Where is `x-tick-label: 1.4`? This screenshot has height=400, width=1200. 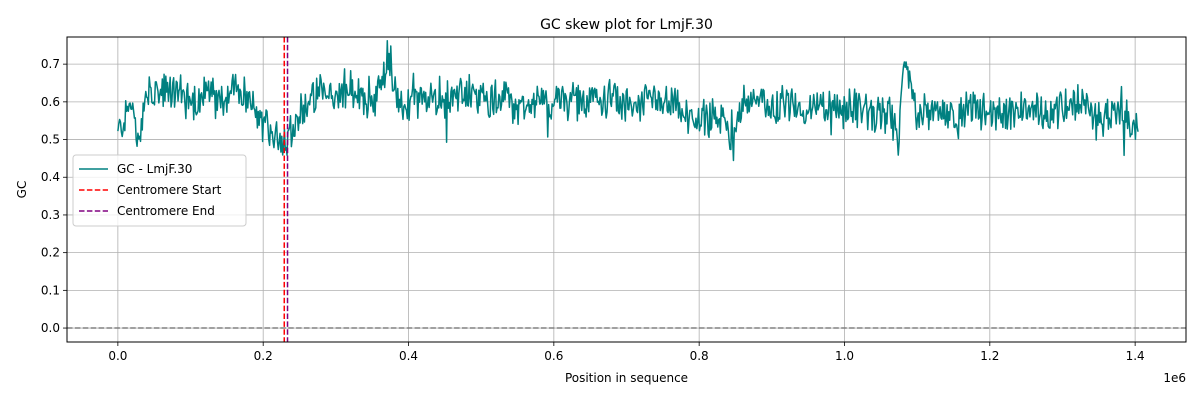 x-tick-label: 1.4 is located at coordinates (1135, 356).